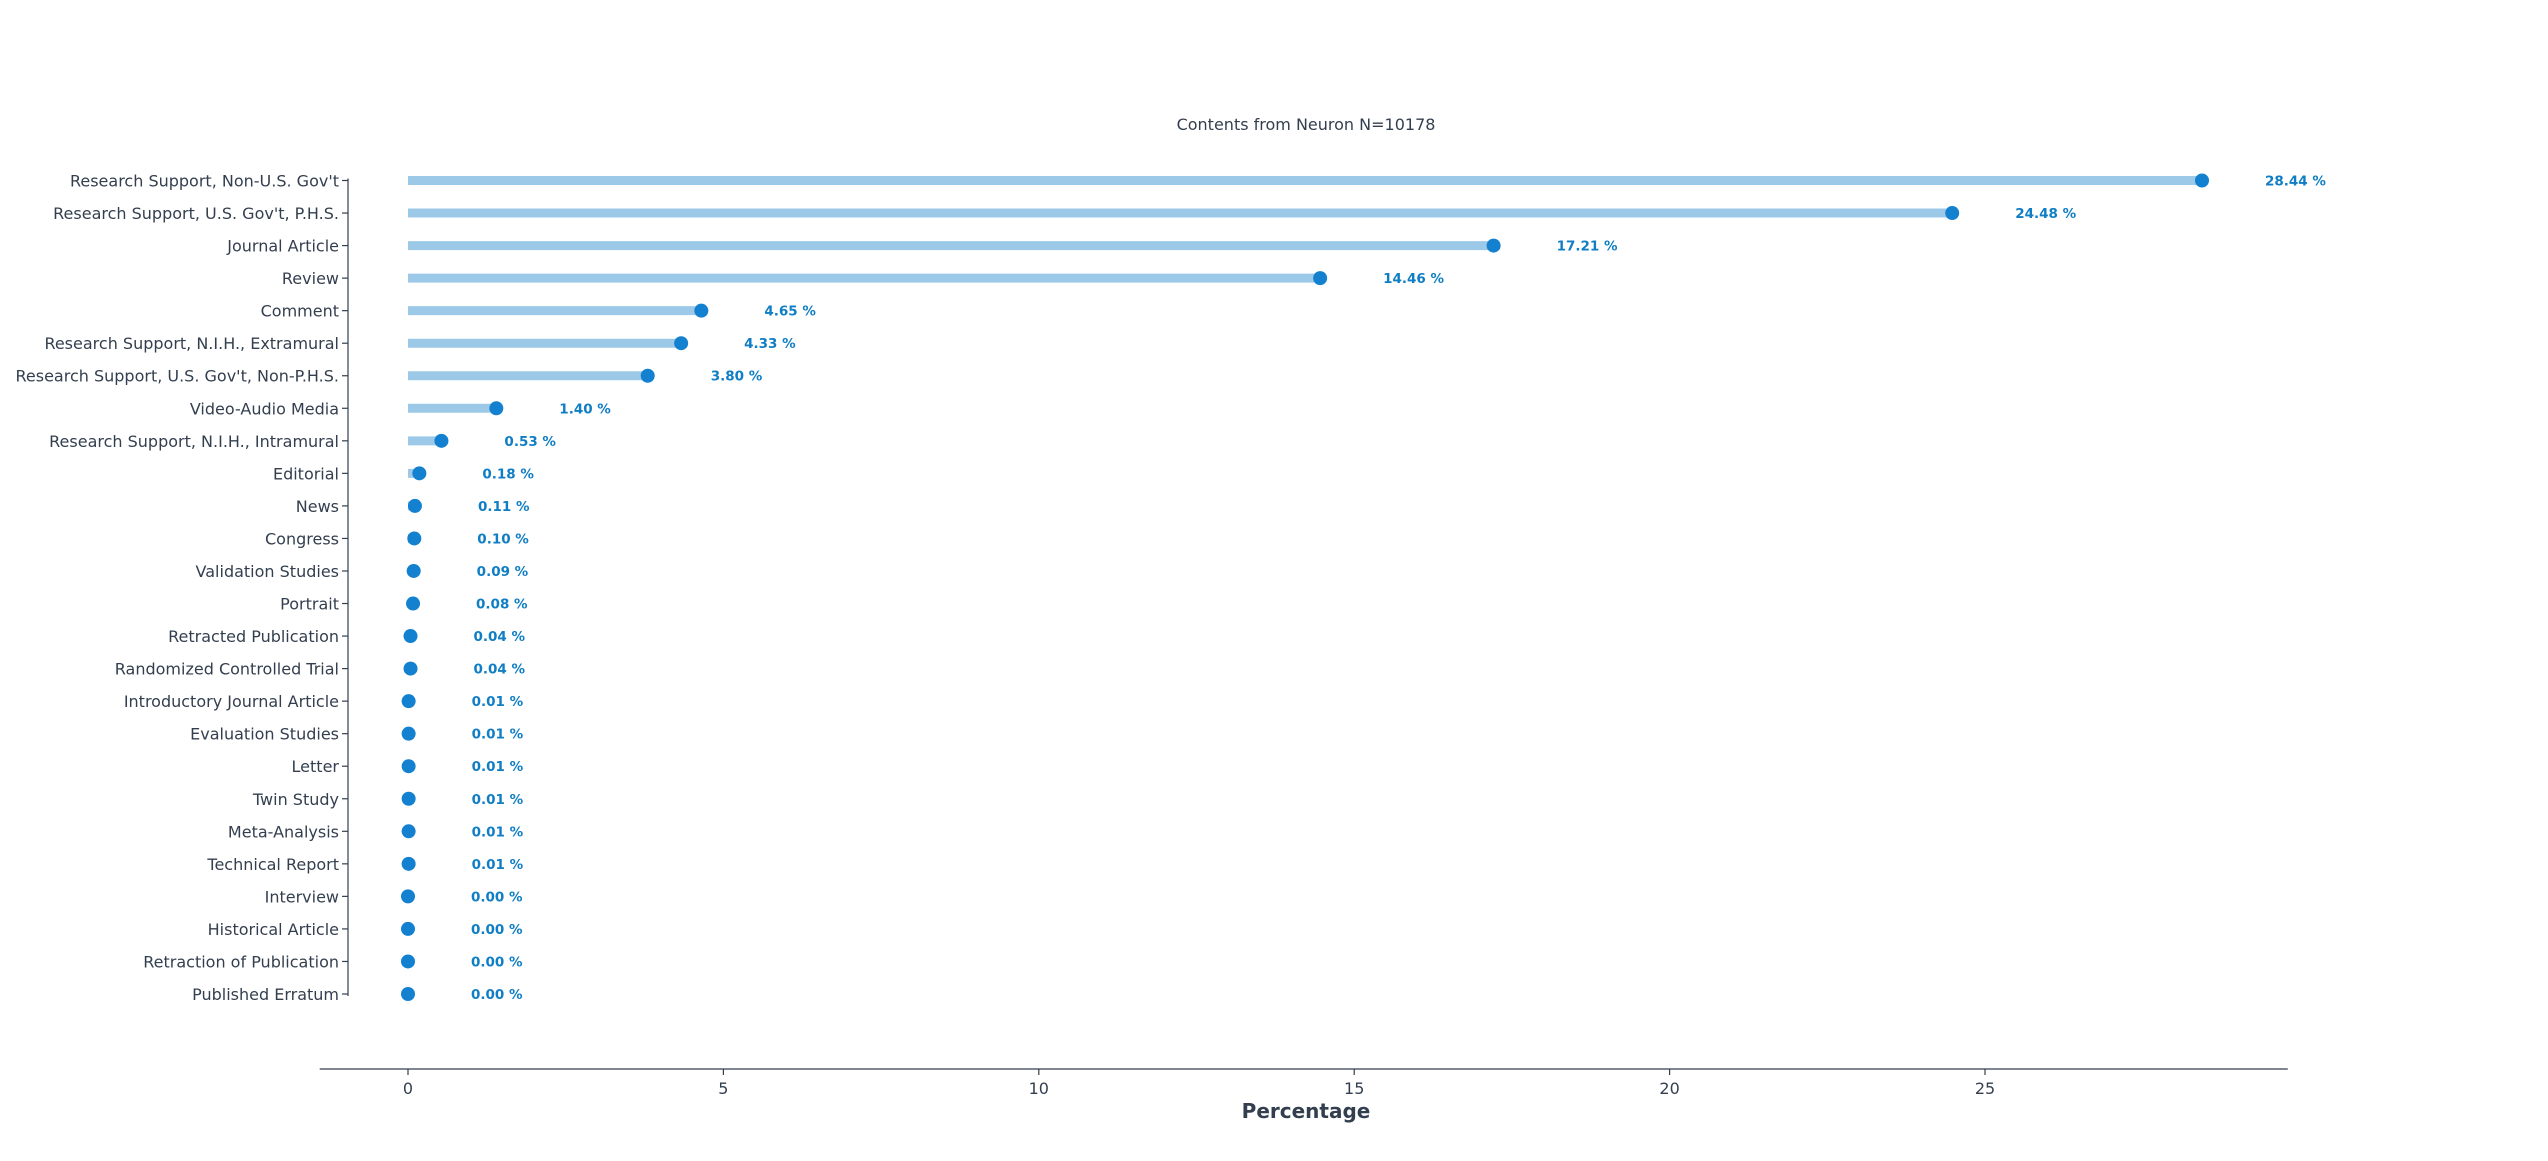 The width and height of the screenshot is (2548, 1161). What do you see at coordinates (265, 994) in the screenshot?
I see `category-label-25: Published Erratum` at bounding box center [265, 994].